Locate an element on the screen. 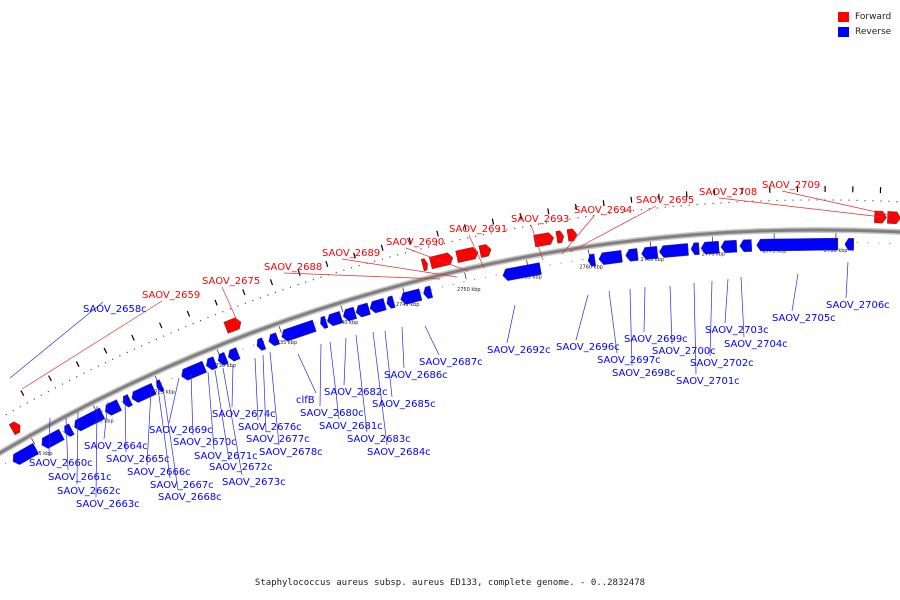 The width and height of the screenshot is (900, 600). reverse-gene-label: SAOV_2670c is located at coordinates (205, 442).